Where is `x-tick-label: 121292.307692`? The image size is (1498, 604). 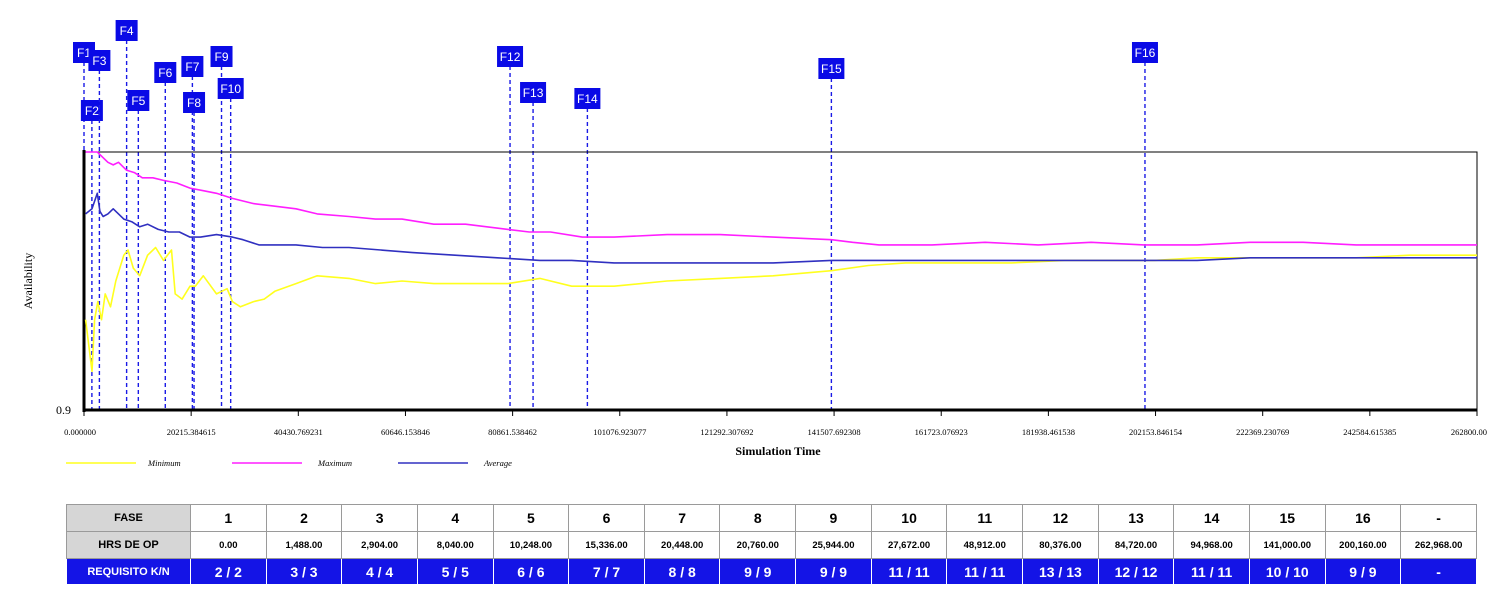
x-tick-label: 121292.307692 is located at coordinates (726, 432).